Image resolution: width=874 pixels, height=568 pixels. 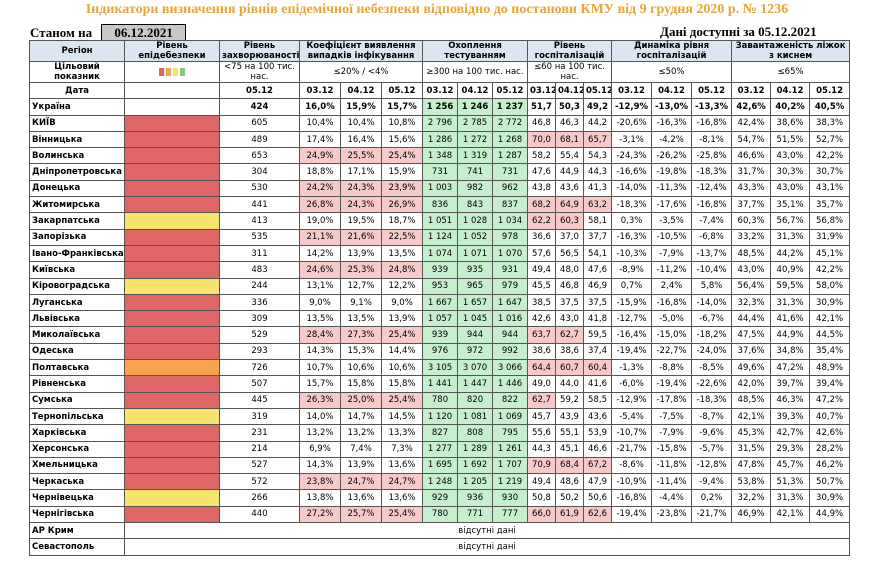 I want to click on oxygen-value: 47,2%, so click(x=790, y=368).